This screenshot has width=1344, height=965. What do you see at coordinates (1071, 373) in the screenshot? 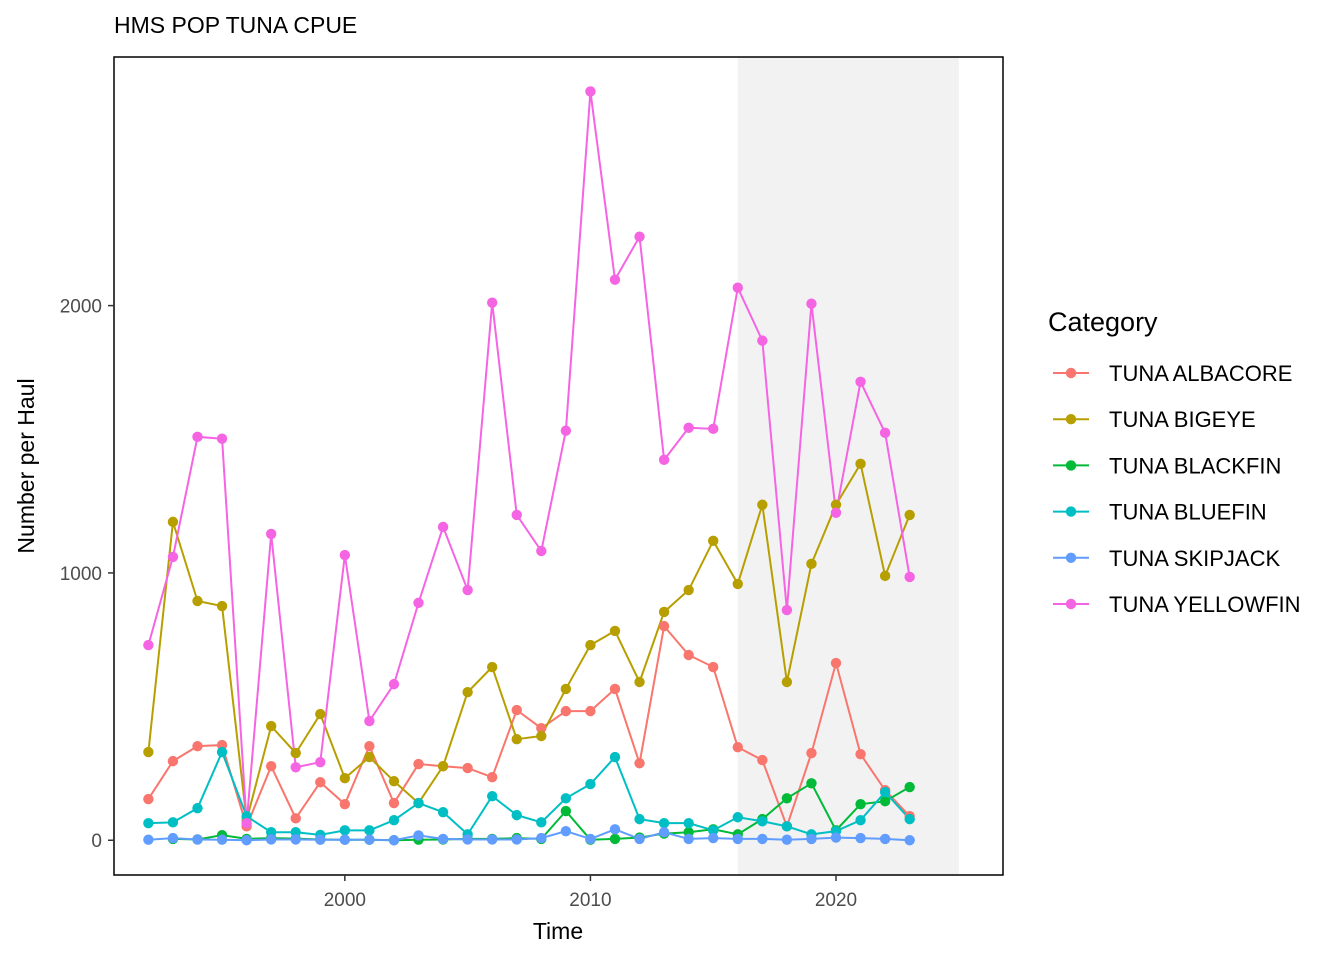
I see `legend-key-point-tuna-albacore` at bounding box center [1071, 373].